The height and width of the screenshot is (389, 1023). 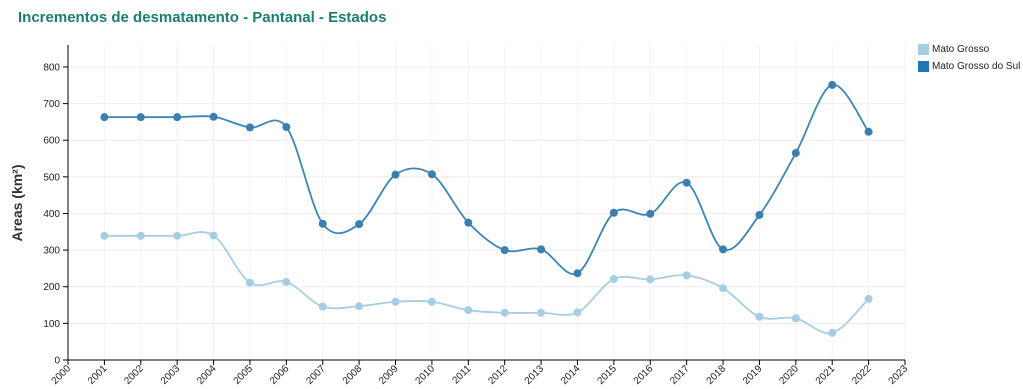 What do you see at coordinates (389, 375) in the screenshot?
I see `x-tick-label: 2009` at bounding box center [389, 375].